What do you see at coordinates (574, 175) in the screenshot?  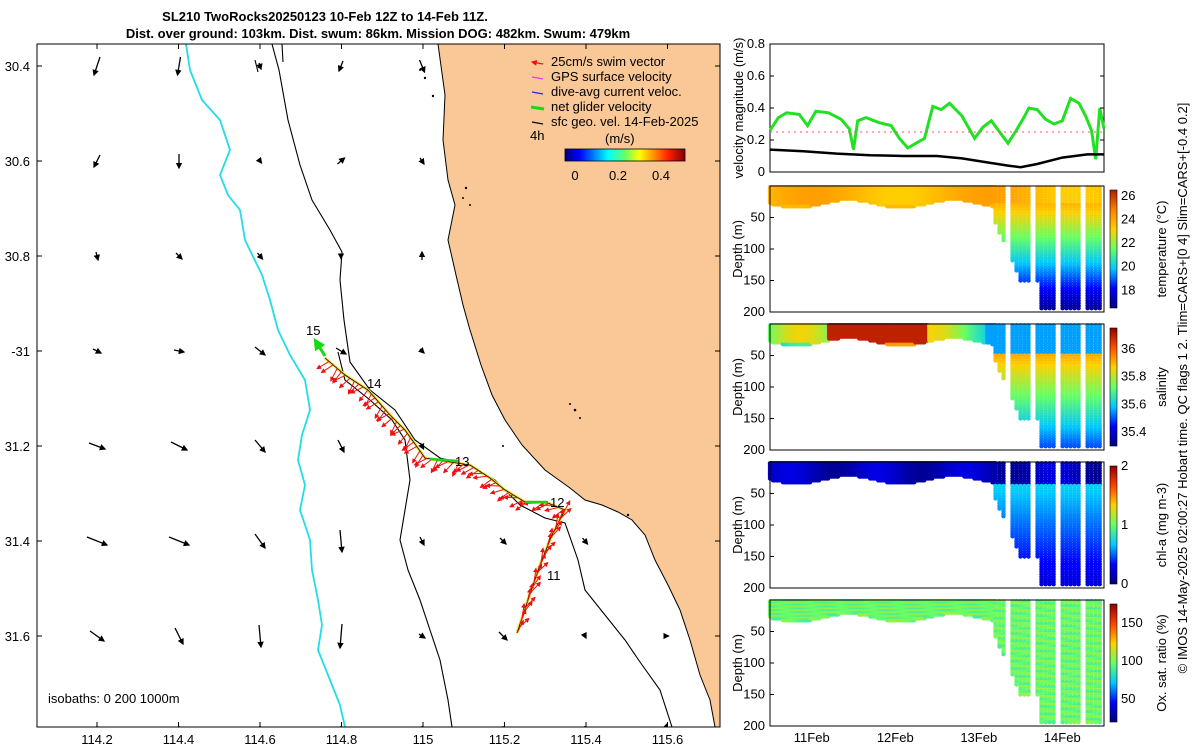 I see `legend-cb-tick-0: 0` at bounding box center [574, 175].